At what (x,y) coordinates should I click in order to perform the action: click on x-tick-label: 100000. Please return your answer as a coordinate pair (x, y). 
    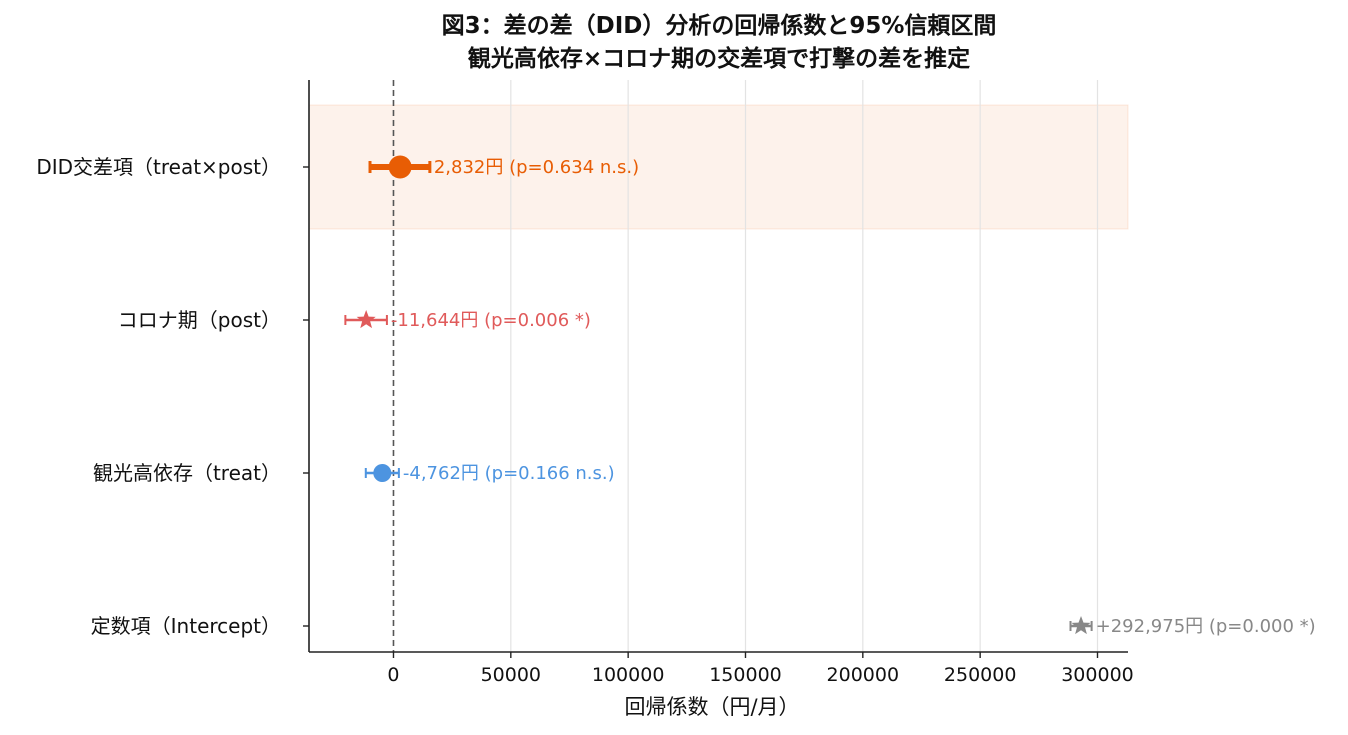
    Looking at the image, I should click on (628, 675).